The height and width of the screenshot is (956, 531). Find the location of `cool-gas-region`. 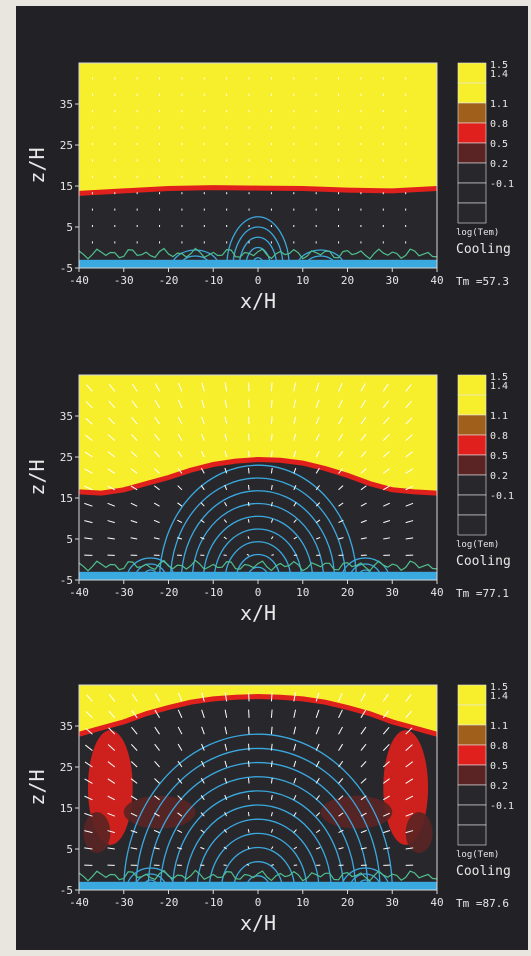

cool-gas-region is located at coordinates (258, 228).